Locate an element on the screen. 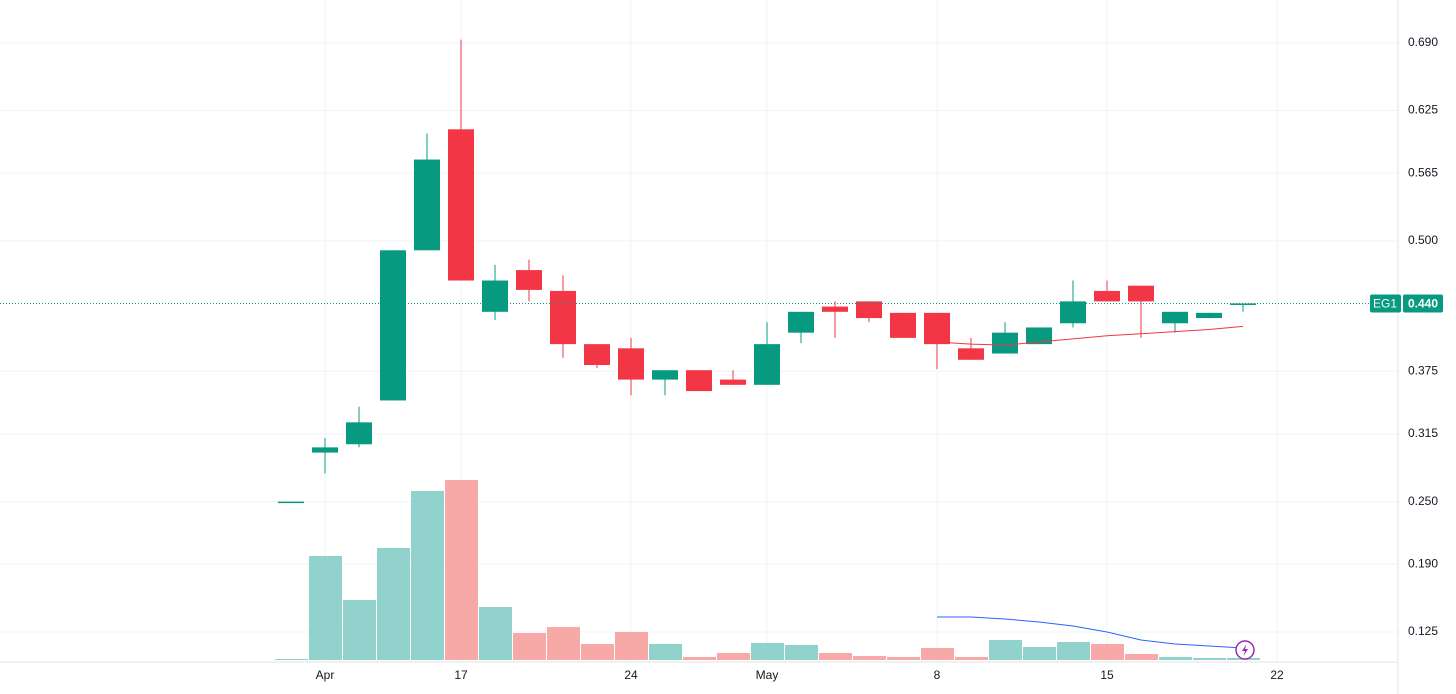 This screenshot has height=694, width=1456. symbol-tag is located at coordinates (1385, 303).